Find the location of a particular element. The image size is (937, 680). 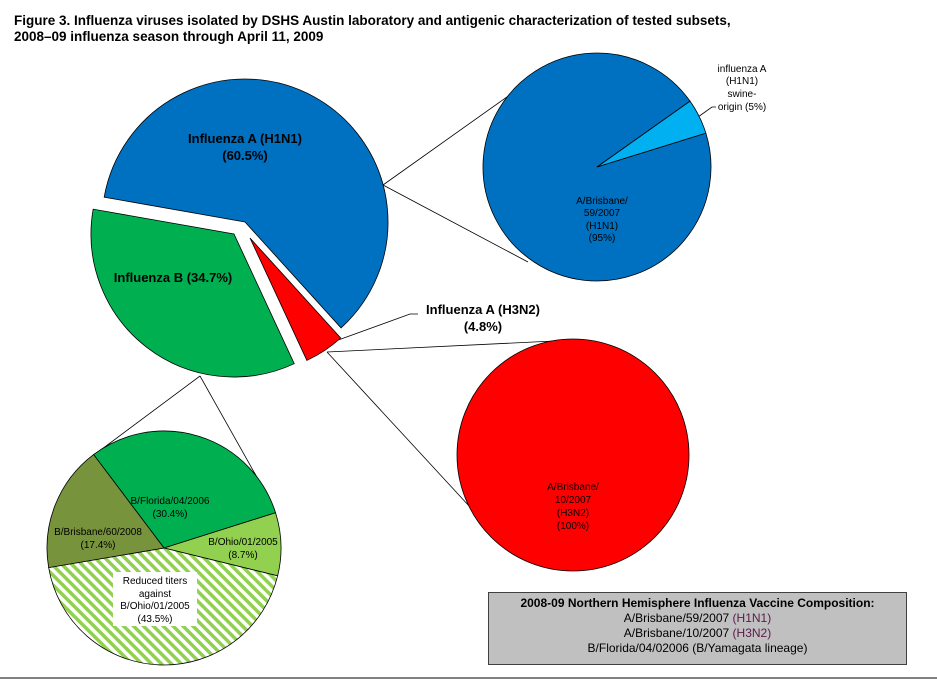

label-brisbane-10: A/Brisbane/ 10/2007 (H3N2) (100%) is located at coordinates (573, 507).